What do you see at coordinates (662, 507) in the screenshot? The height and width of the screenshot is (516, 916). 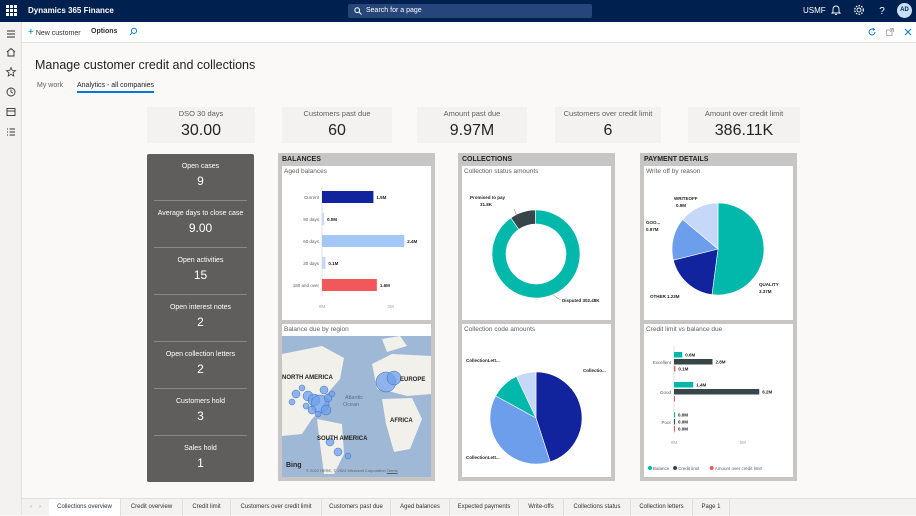 I see `tab-collection-letters: Collection letters` at bounding box center [662, 507].